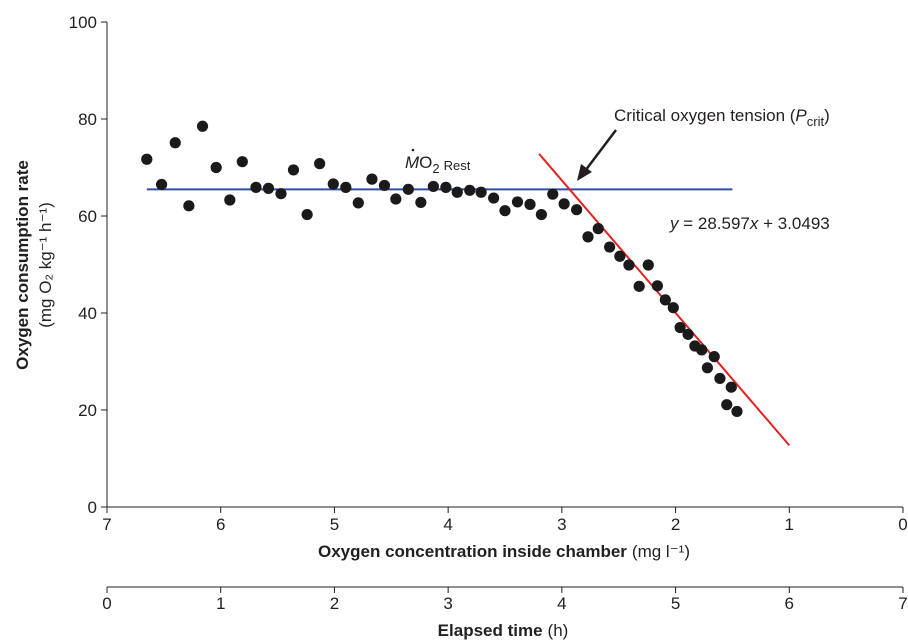 This screenshot has width=908, height=641. What do you see at coordinates (722, 117) in the screenshot?
I see `crit-label: Critical oxygen tension (Pcrit)` at bounding box center [722, 117].